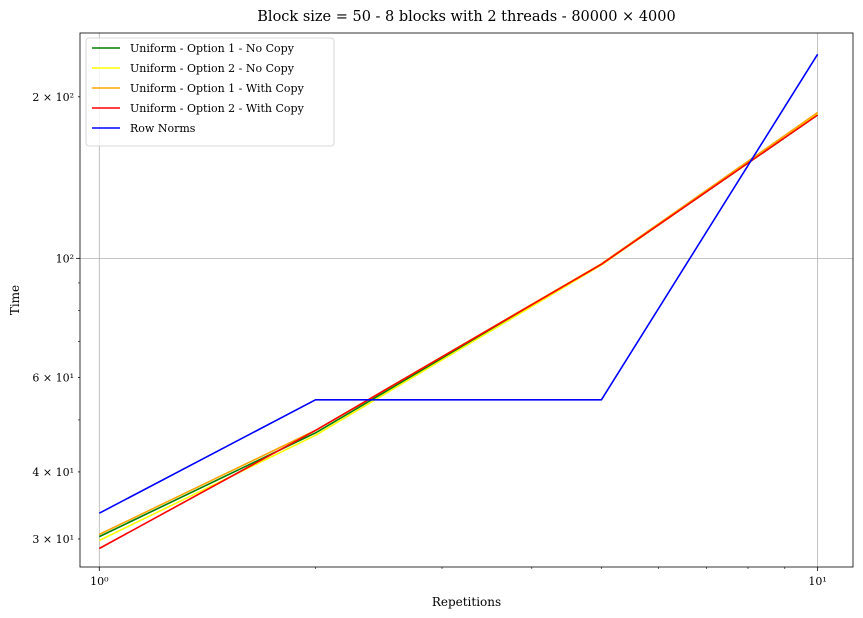  I want to click on y-tick-label: 6 × 10¹, so click(53, 377).